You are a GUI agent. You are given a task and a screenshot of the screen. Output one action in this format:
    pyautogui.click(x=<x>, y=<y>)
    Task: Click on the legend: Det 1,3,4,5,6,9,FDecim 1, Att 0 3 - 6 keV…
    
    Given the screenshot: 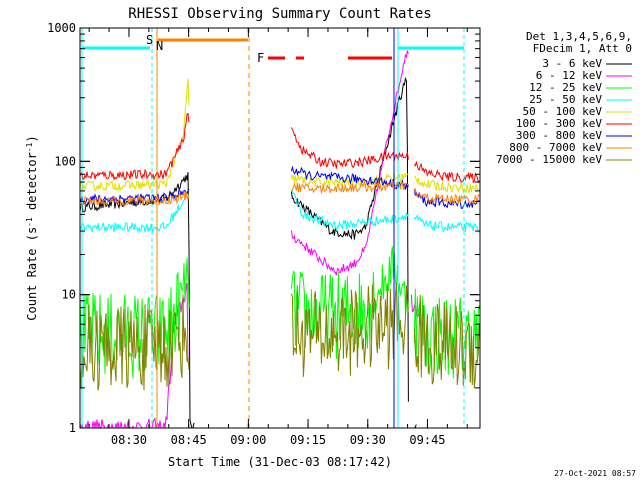 What is the action you would take?
    pyautogui.click(x=564, y=98)
    